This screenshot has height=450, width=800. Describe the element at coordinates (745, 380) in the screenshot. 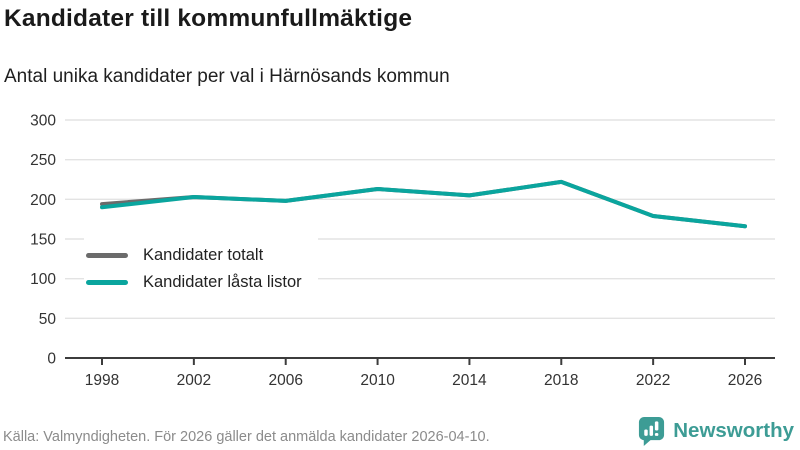

I see `x-tick-label: 2026` at that location.